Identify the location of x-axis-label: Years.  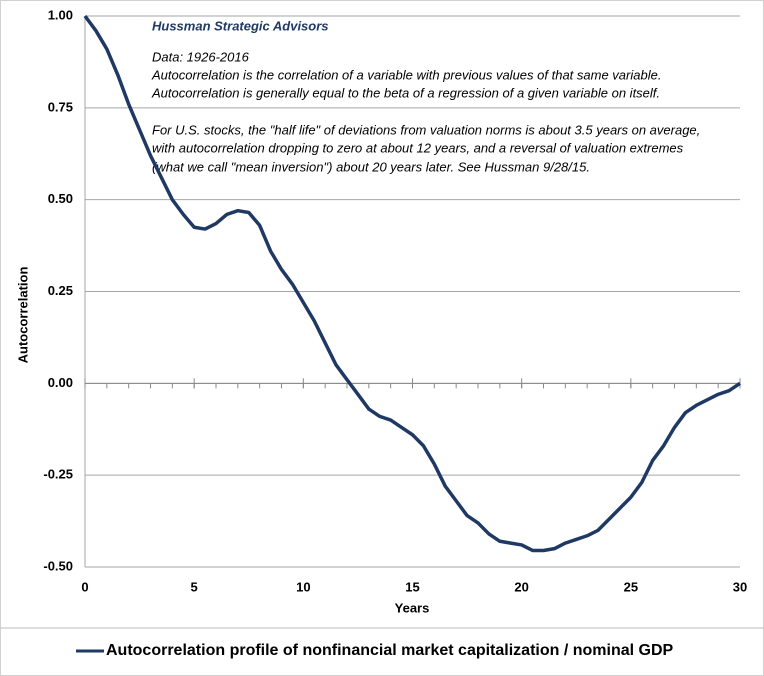
(412, 607).